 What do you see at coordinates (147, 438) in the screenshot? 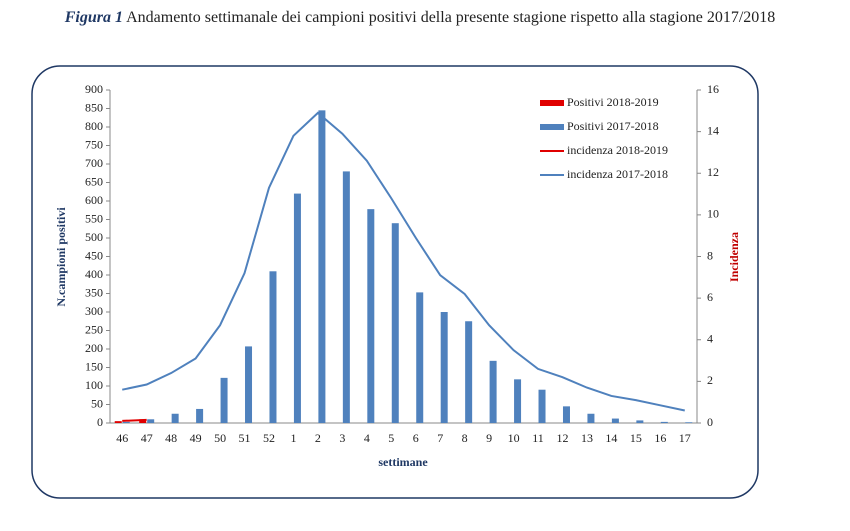
I see `x-tick-label: 47` at bounding box center [147, 438].